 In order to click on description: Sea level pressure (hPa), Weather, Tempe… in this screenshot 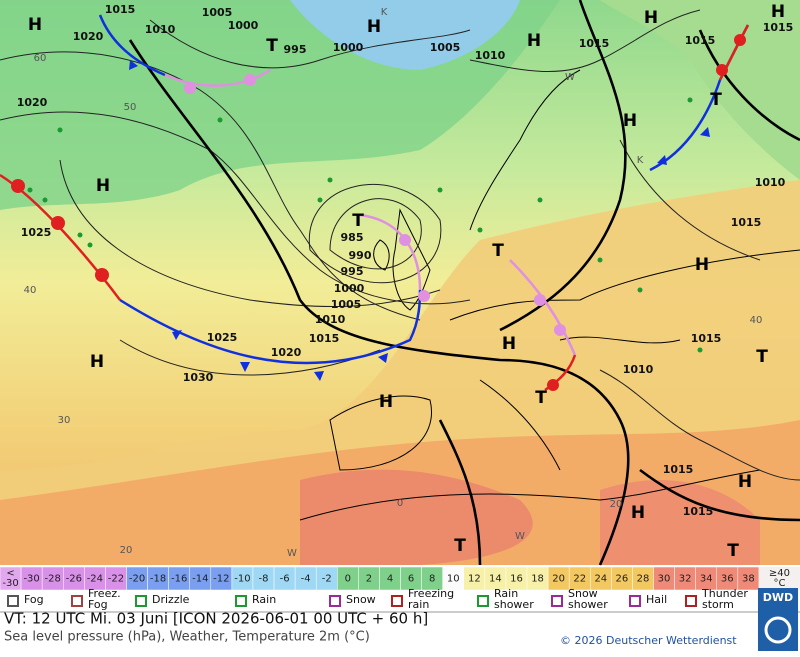, I will do `click(187, 637)`.